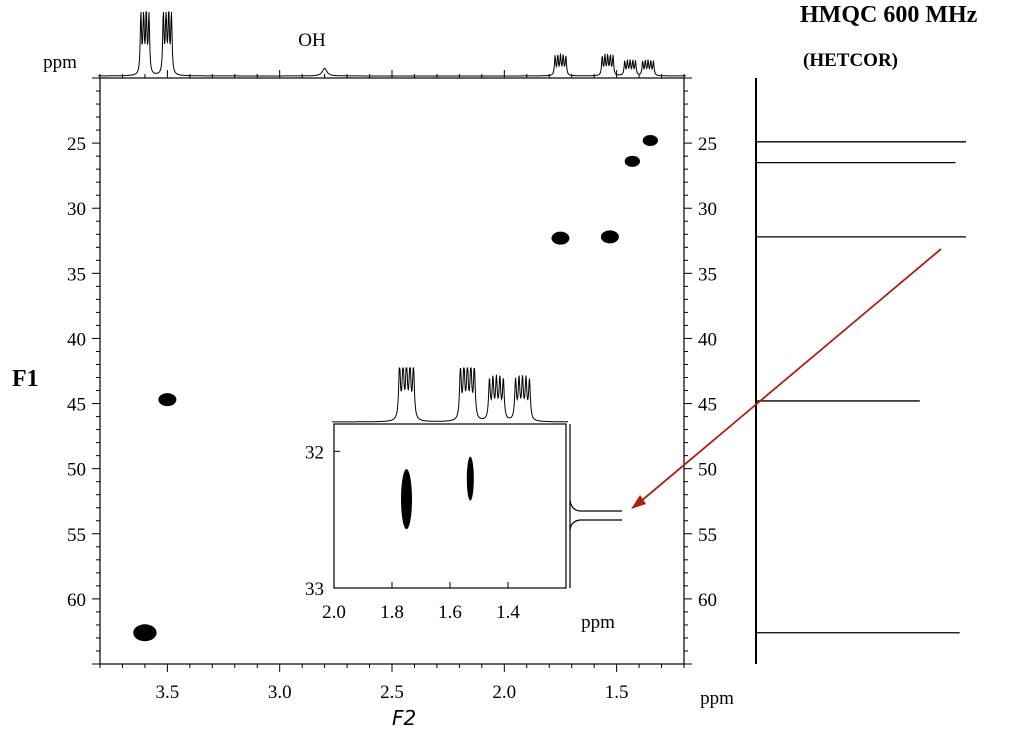 This screenshot has height=736, width=1024. What do you see at coordinates (707, 209) in the screenshot?
I see `y-tick-label-right: 30` at bounding box center [707, 209].